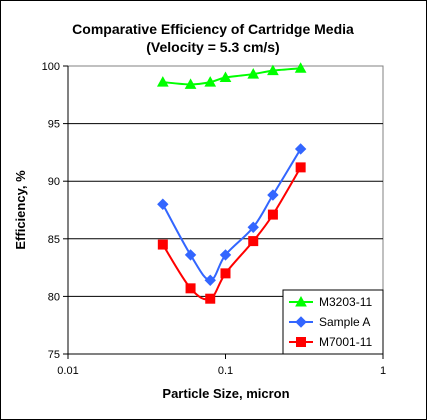 The image size is (427, 420). What do you see at coordinates (54, 125) in the screenshot?
I see `y-tick-label-4: 95` at bounding box center [54, 125].